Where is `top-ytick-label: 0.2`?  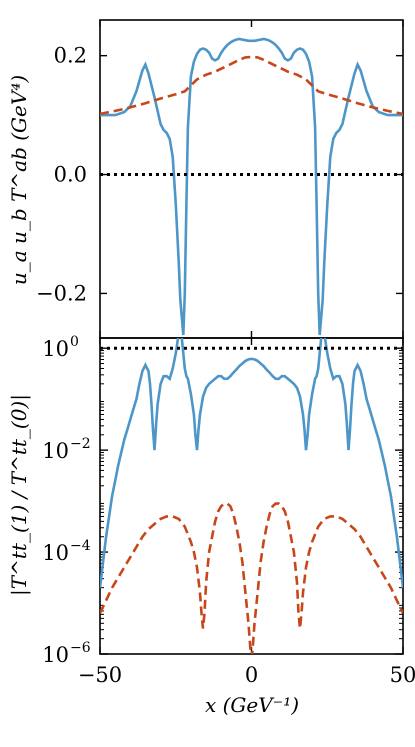 top-ytick-label: 0.2 is located at coordinates (70, 56).